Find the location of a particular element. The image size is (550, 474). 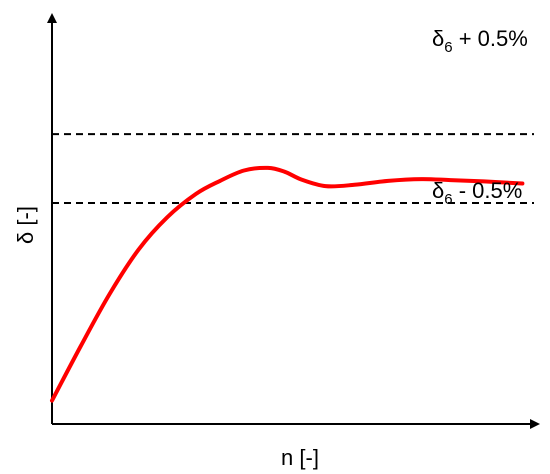

x-axis-label: n [-] is located at coordinates (300, 457).